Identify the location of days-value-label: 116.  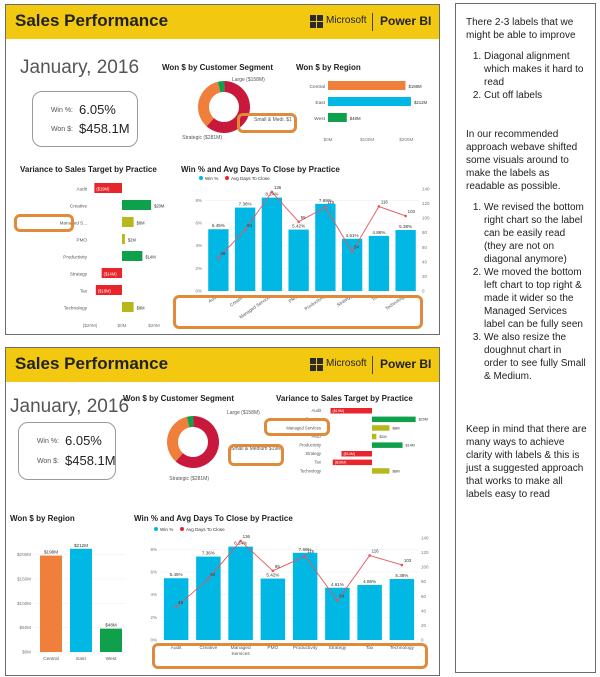
(376, 550).